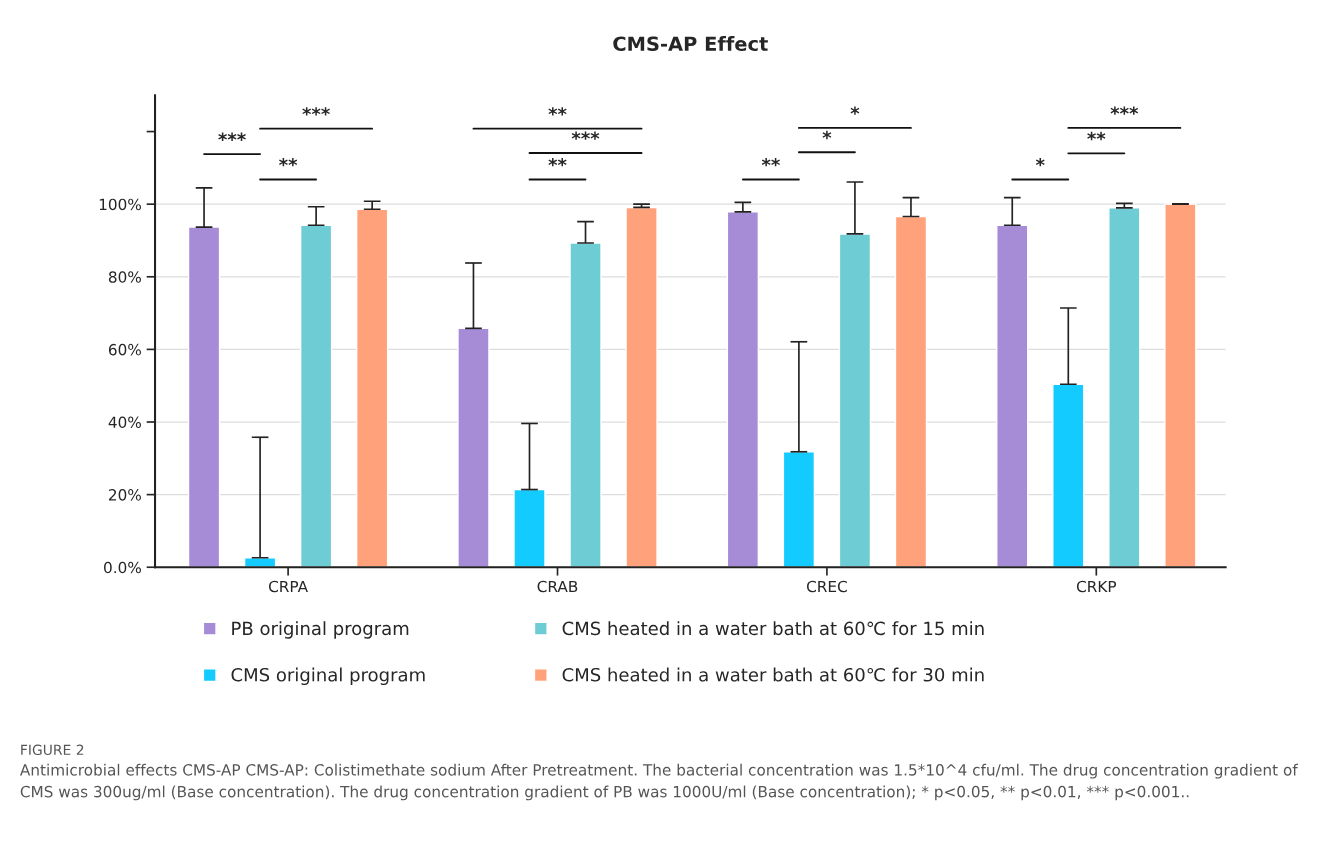 This screenshot has height=866, width=1325. Describe the element at coordinates (288, 586) in the screenshot. I see `x-tick-label: CRPA` at that location.